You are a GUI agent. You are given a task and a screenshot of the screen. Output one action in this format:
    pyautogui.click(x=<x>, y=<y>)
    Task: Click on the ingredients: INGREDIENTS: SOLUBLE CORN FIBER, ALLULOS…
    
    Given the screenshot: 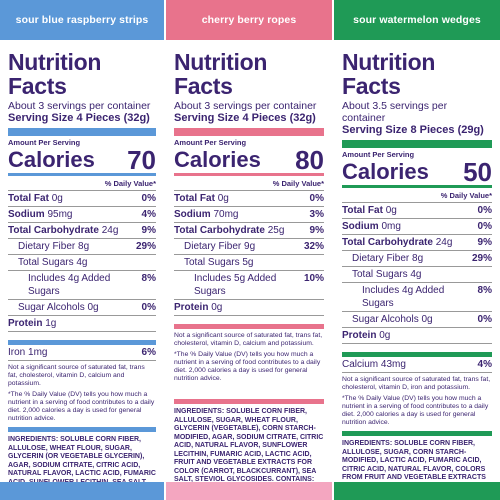 What is the action you would take?
    pyautogui.click(x=249, y=450)
    